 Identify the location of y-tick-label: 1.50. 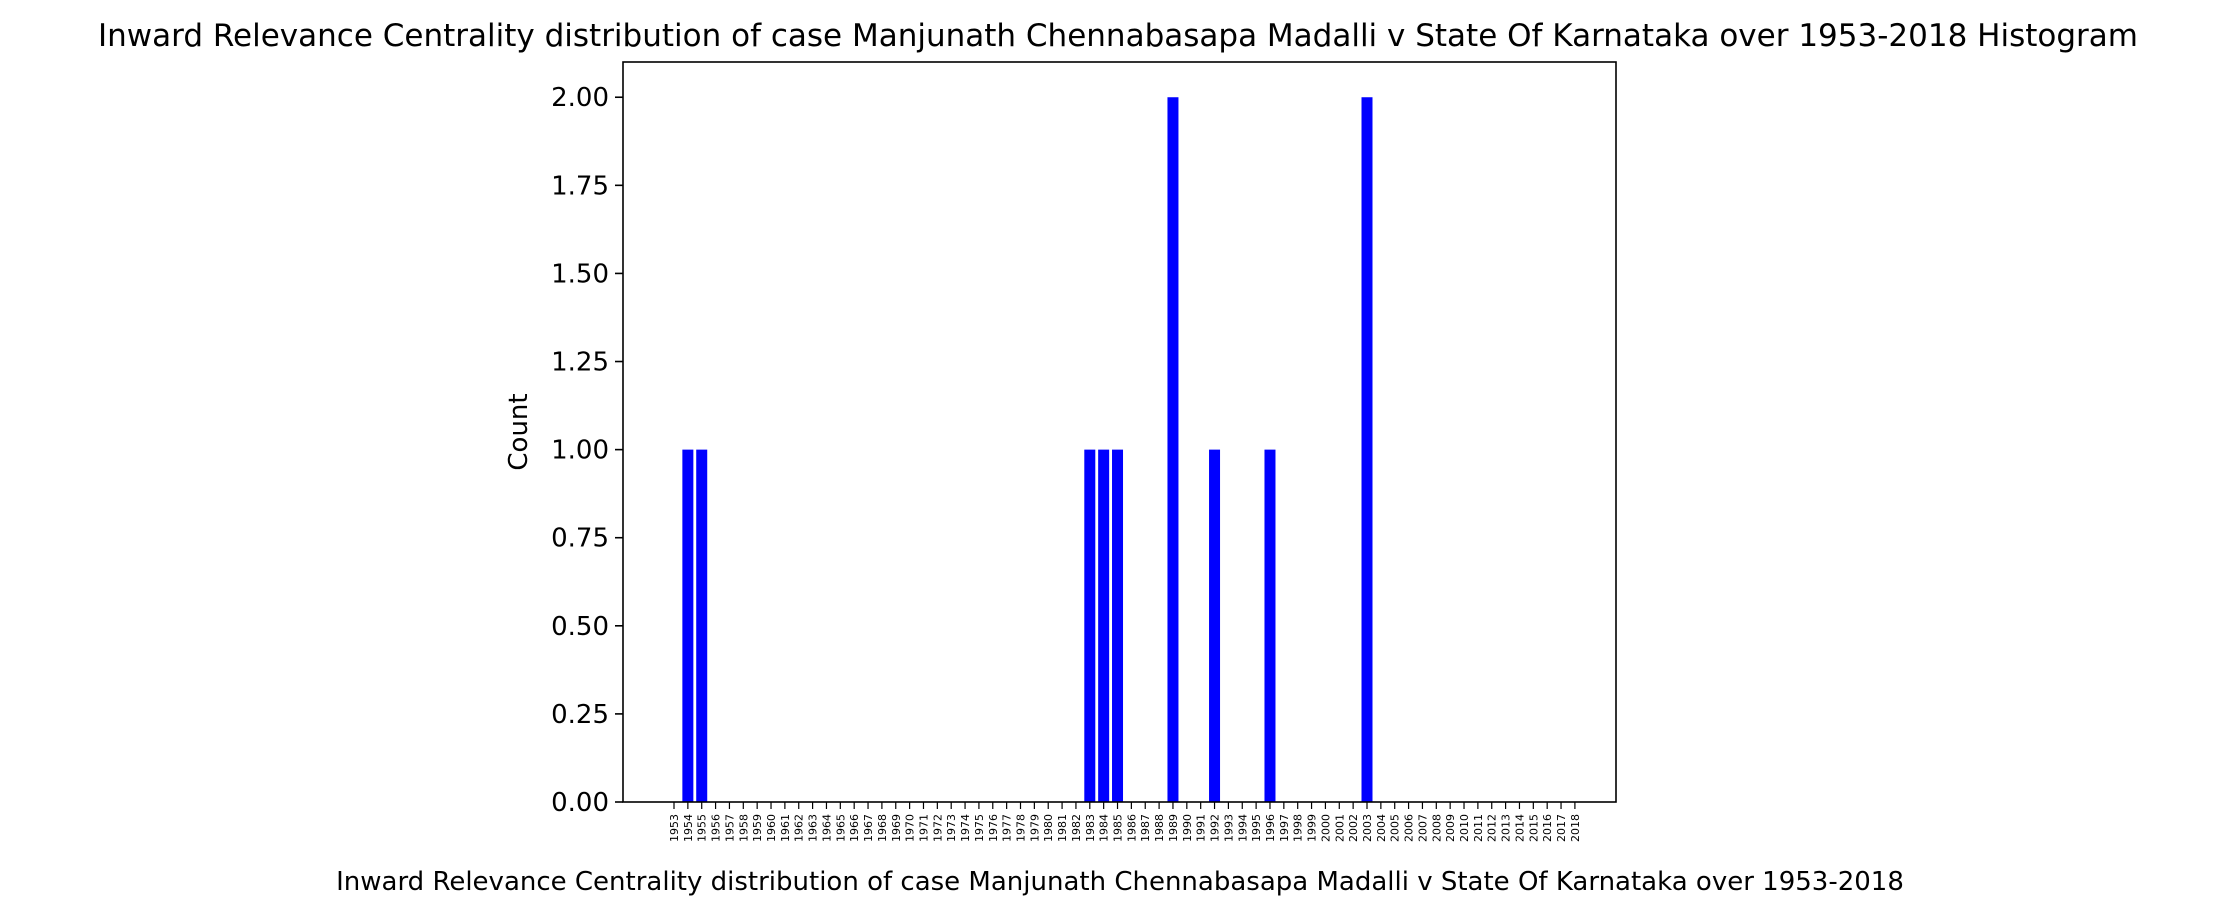
(580, 274).